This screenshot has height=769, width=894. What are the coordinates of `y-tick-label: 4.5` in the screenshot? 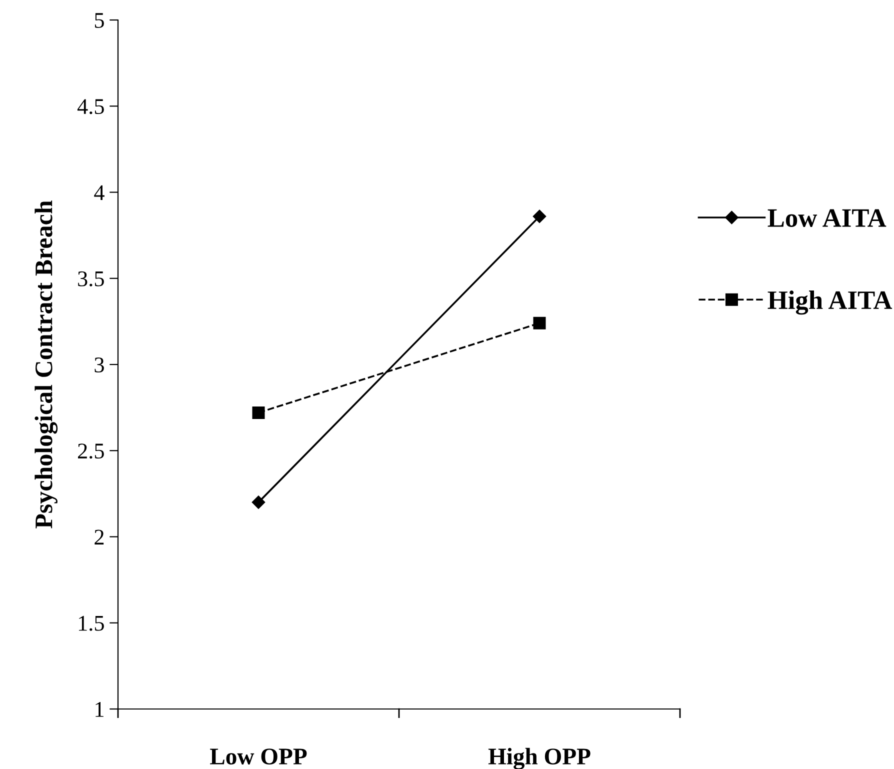 It's located at (90, 106).